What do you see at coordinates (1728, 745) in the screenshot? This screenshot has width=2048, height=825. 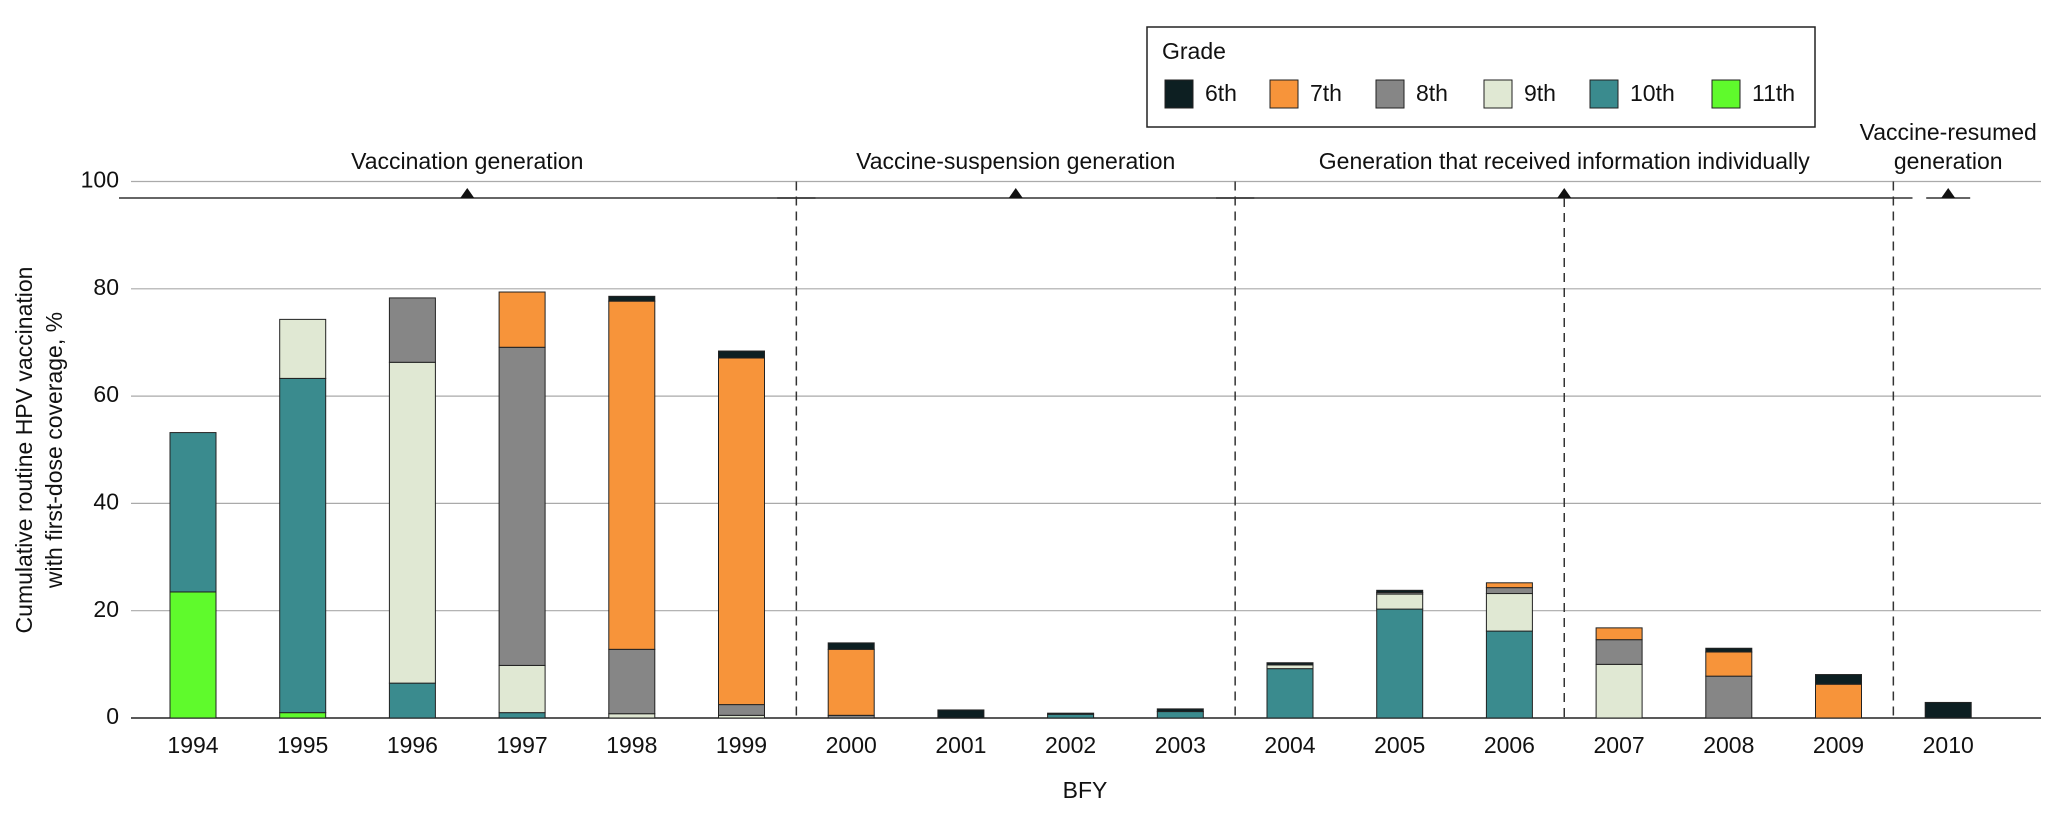 I see `x-tick-label: 2008` at bounding box center [1728, 745].